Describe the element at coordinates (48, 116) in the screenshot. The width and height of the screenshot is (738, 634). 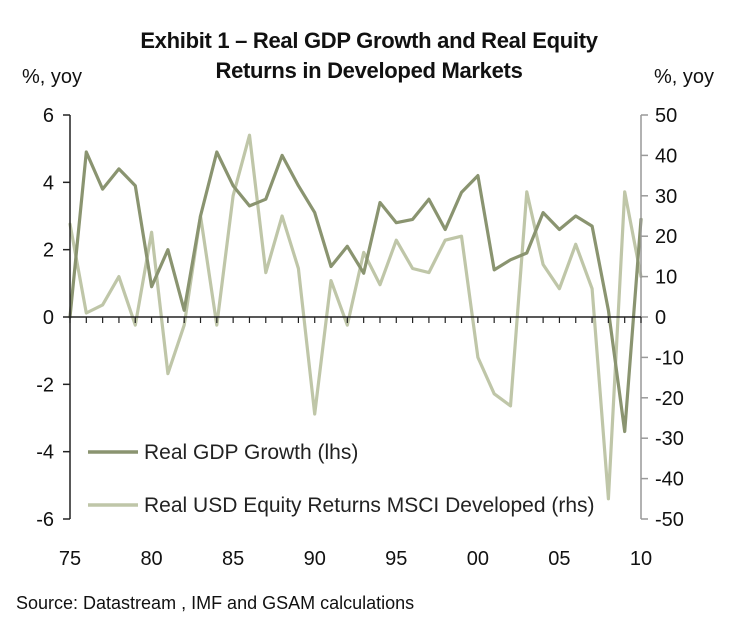
I see `left-axis-tick-label: 6` at that location.